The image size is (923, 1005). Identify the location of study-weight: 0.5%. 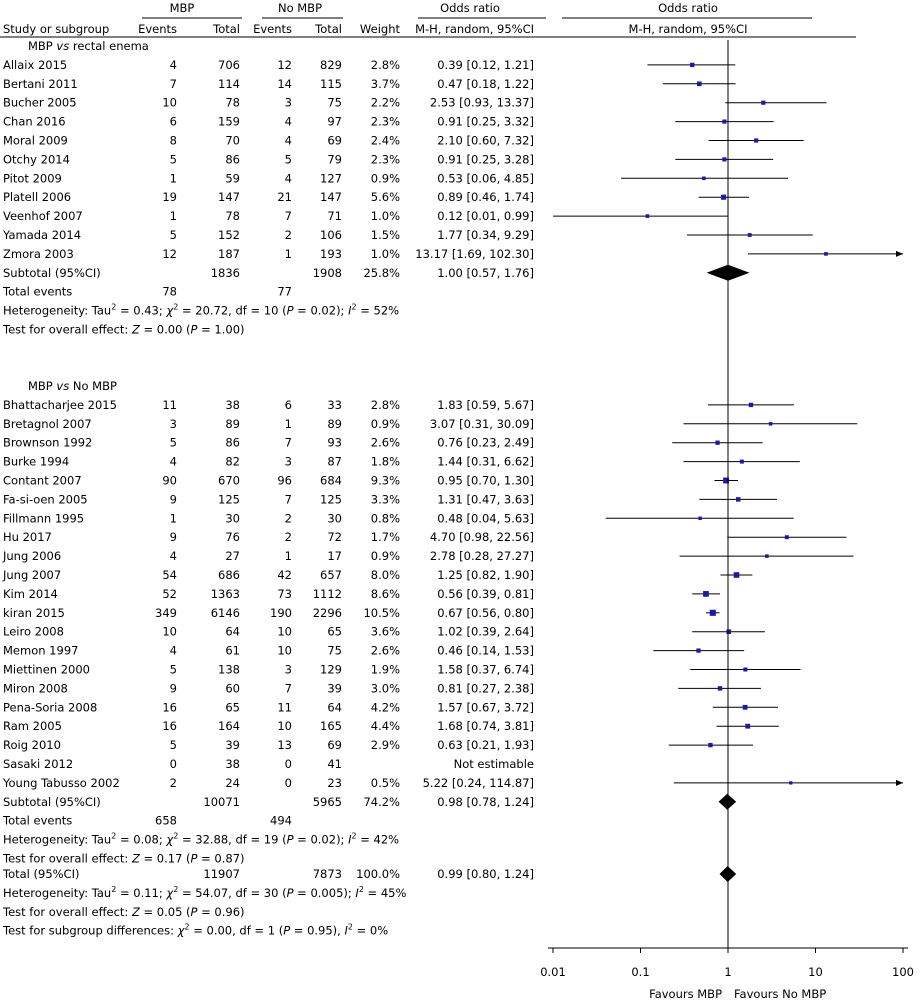
(385, 783).